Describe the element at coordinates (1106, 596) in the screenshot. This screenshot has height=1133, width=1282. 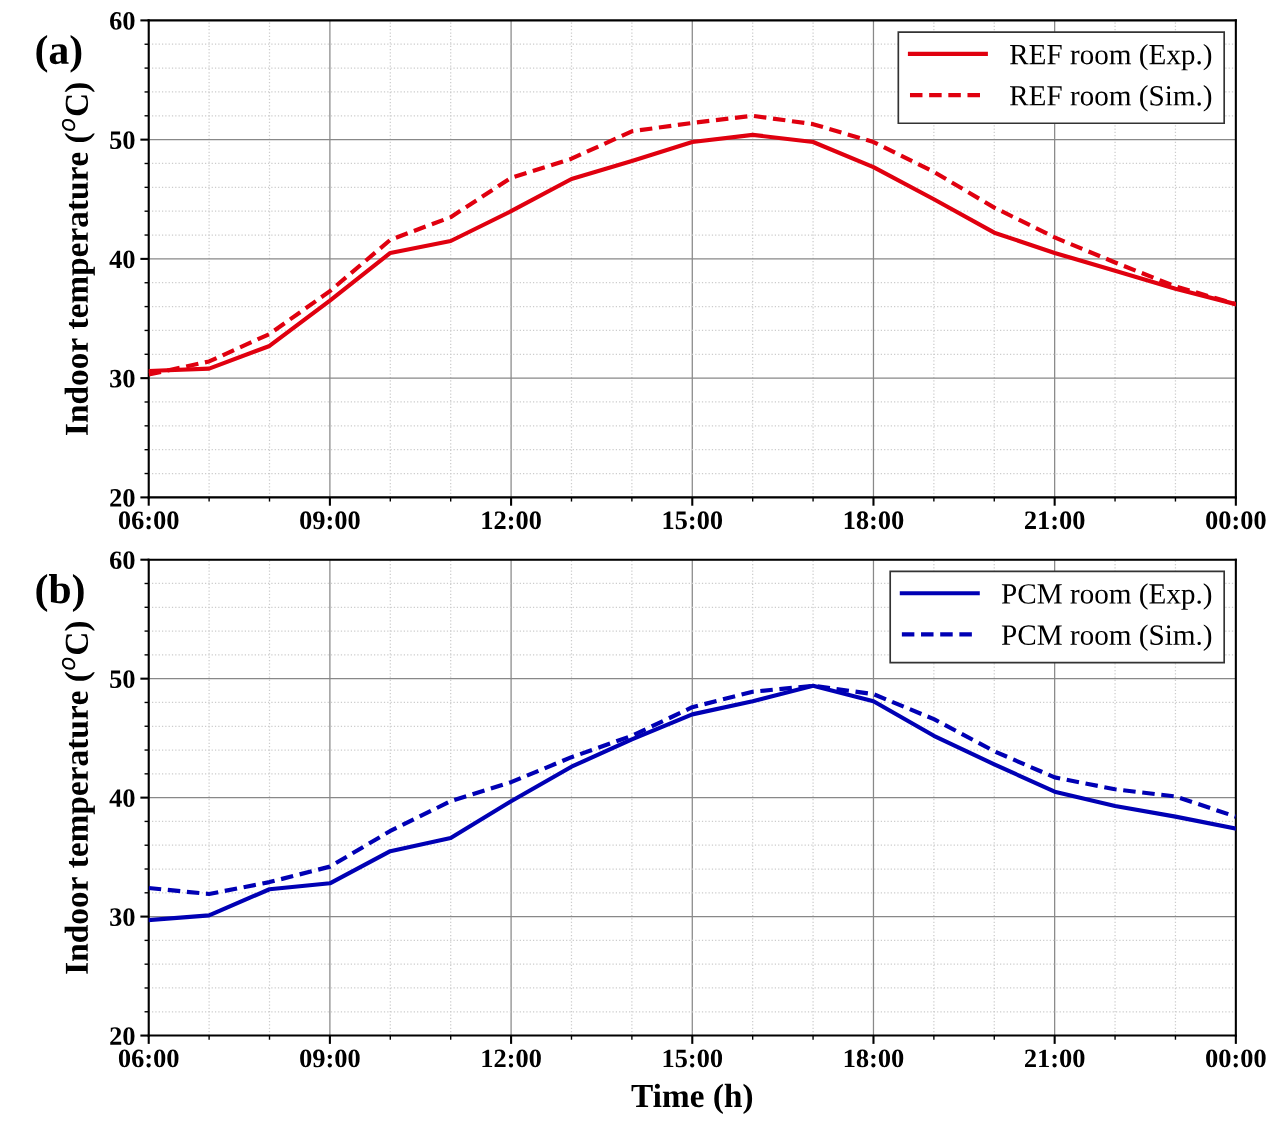
I see `legend-label: PCM room (Exp.)` at that location.